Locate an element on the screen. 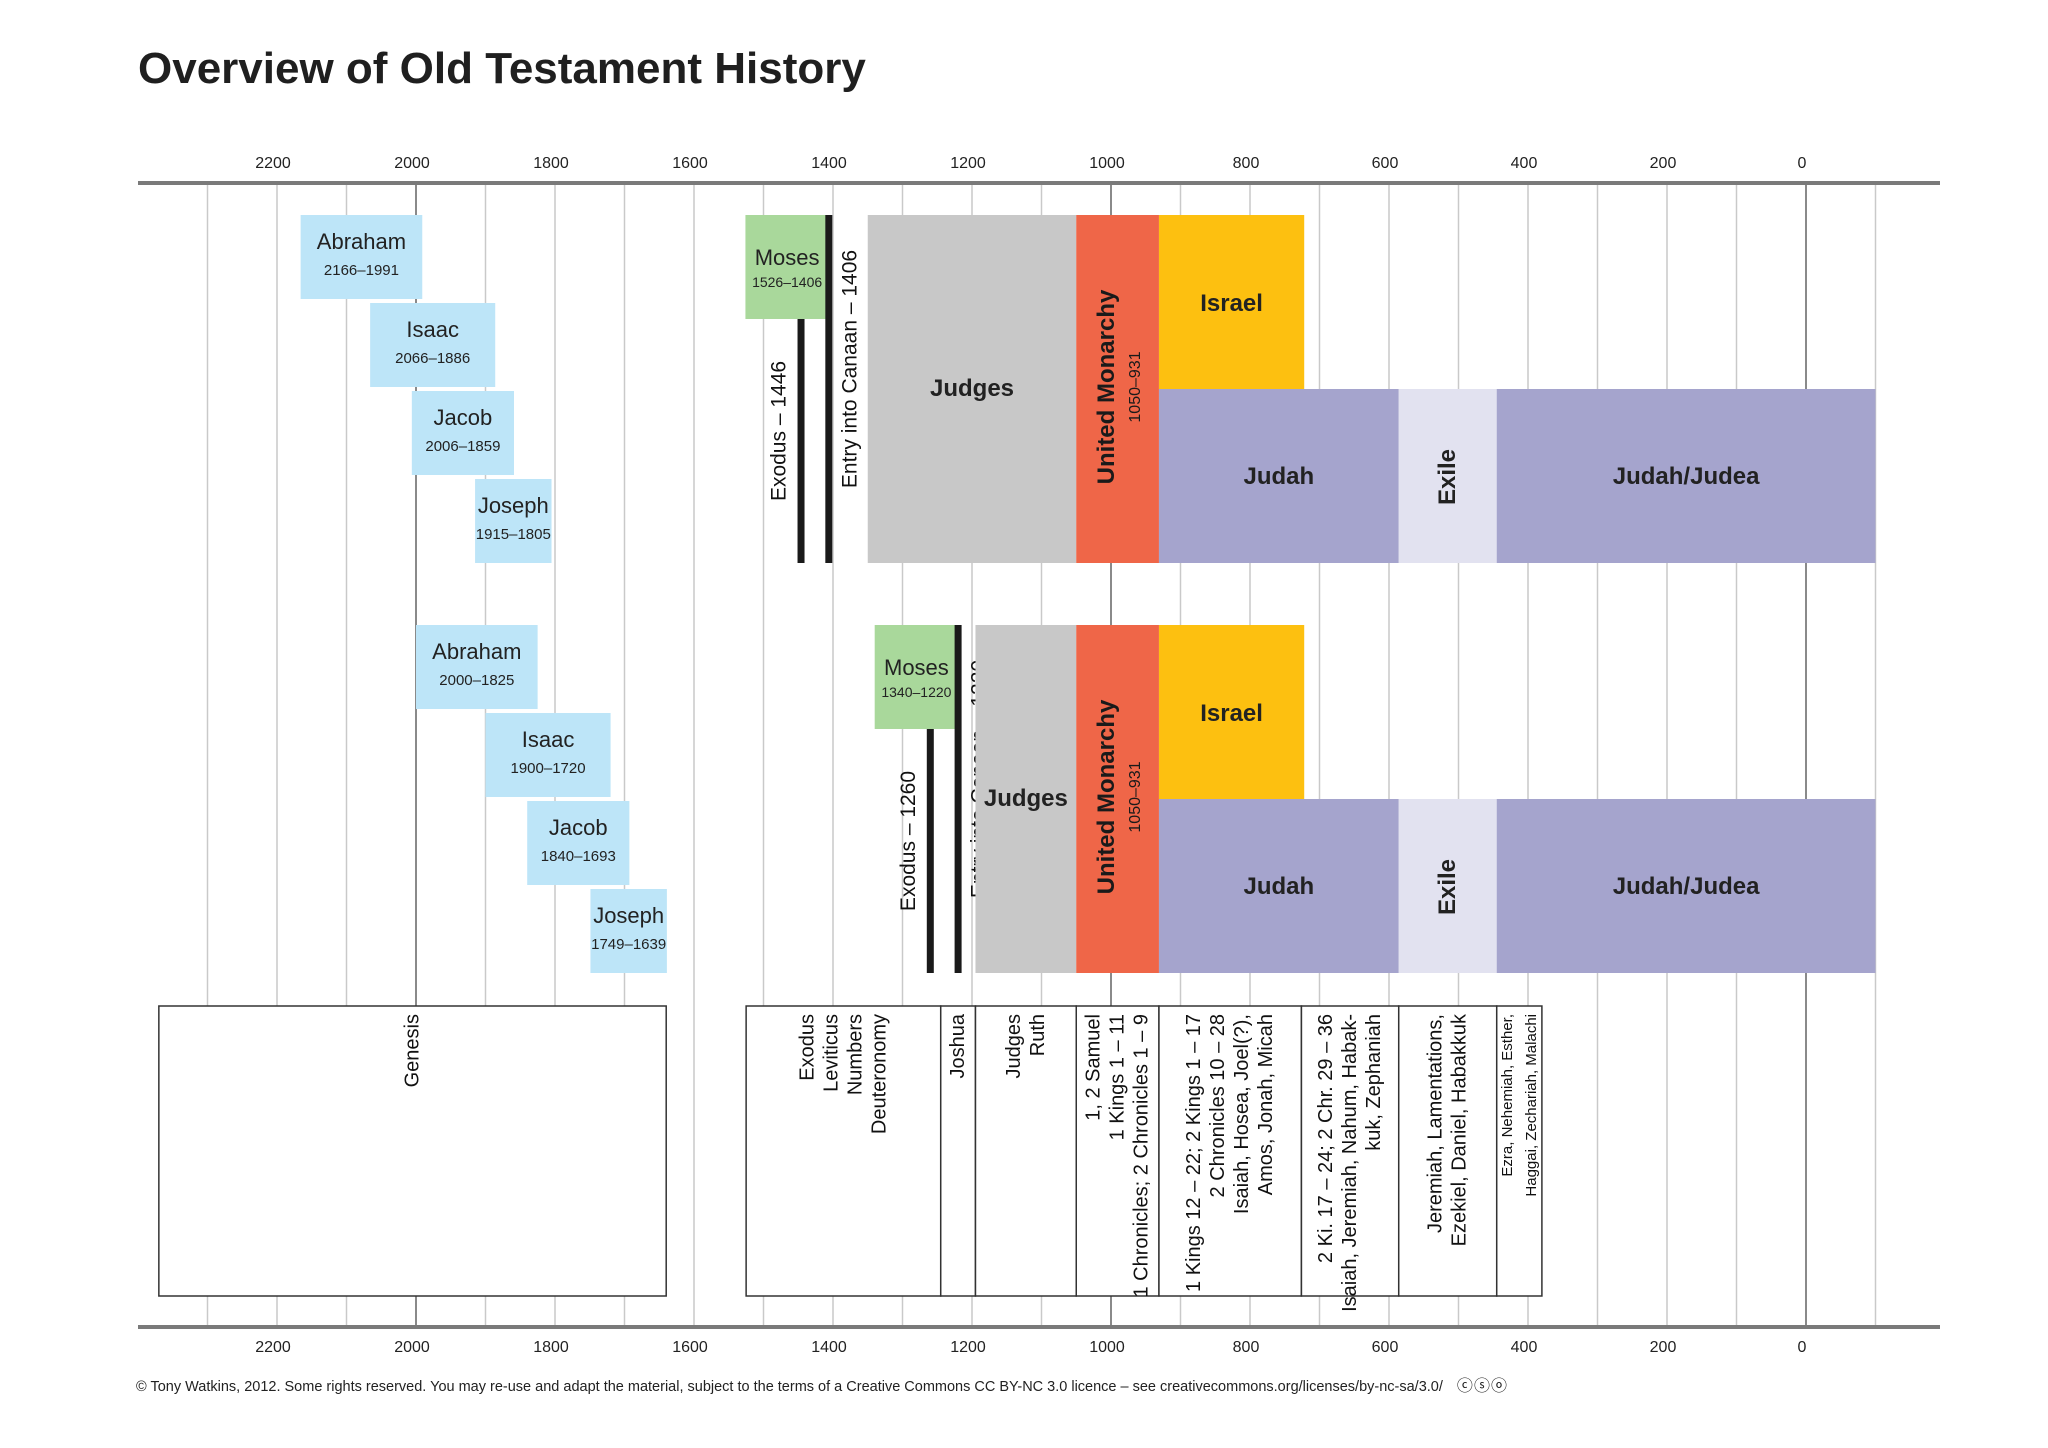 The image size is (2048, 1448). patriarch-dates: 2000–1825 is located at coordinates (476, 680).